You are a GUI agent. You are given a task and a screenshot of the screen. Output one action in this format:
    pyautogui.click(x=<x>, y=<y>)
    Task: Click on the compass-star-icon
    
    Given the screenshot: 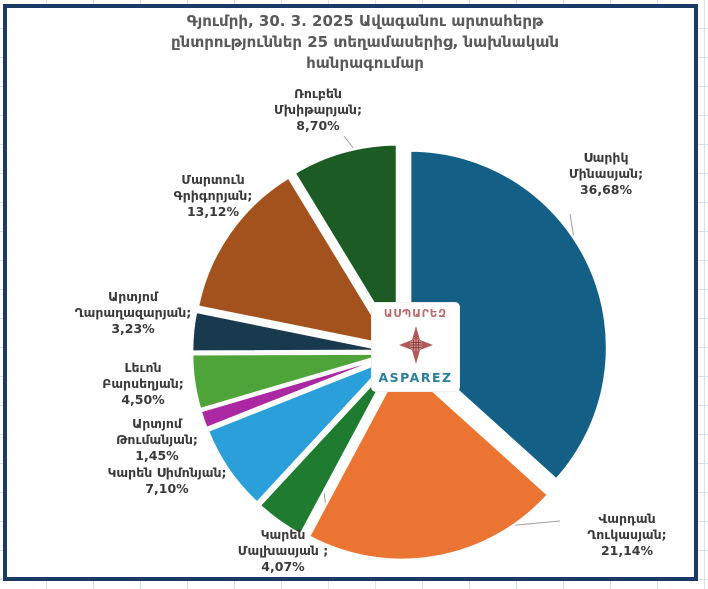 What is the action you would take?
    pyautogui.click(x=415, y=345)
    